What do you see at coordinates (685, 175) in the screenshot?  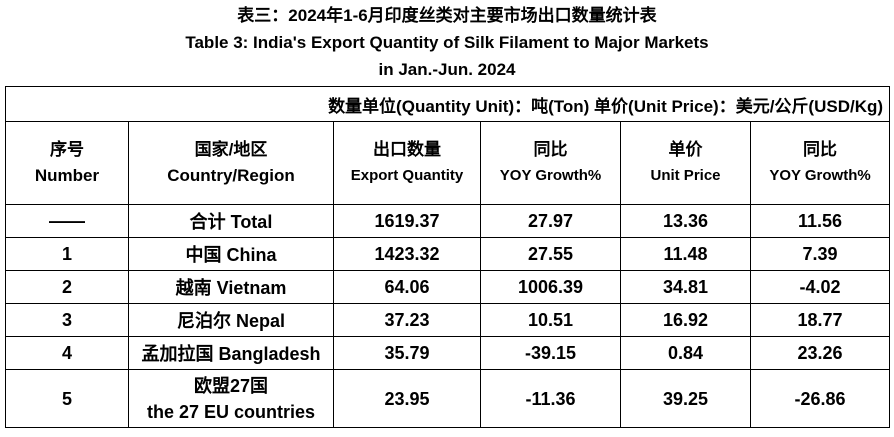 I see `column-header-line: Unit Price` at bounding box center [685, 175].